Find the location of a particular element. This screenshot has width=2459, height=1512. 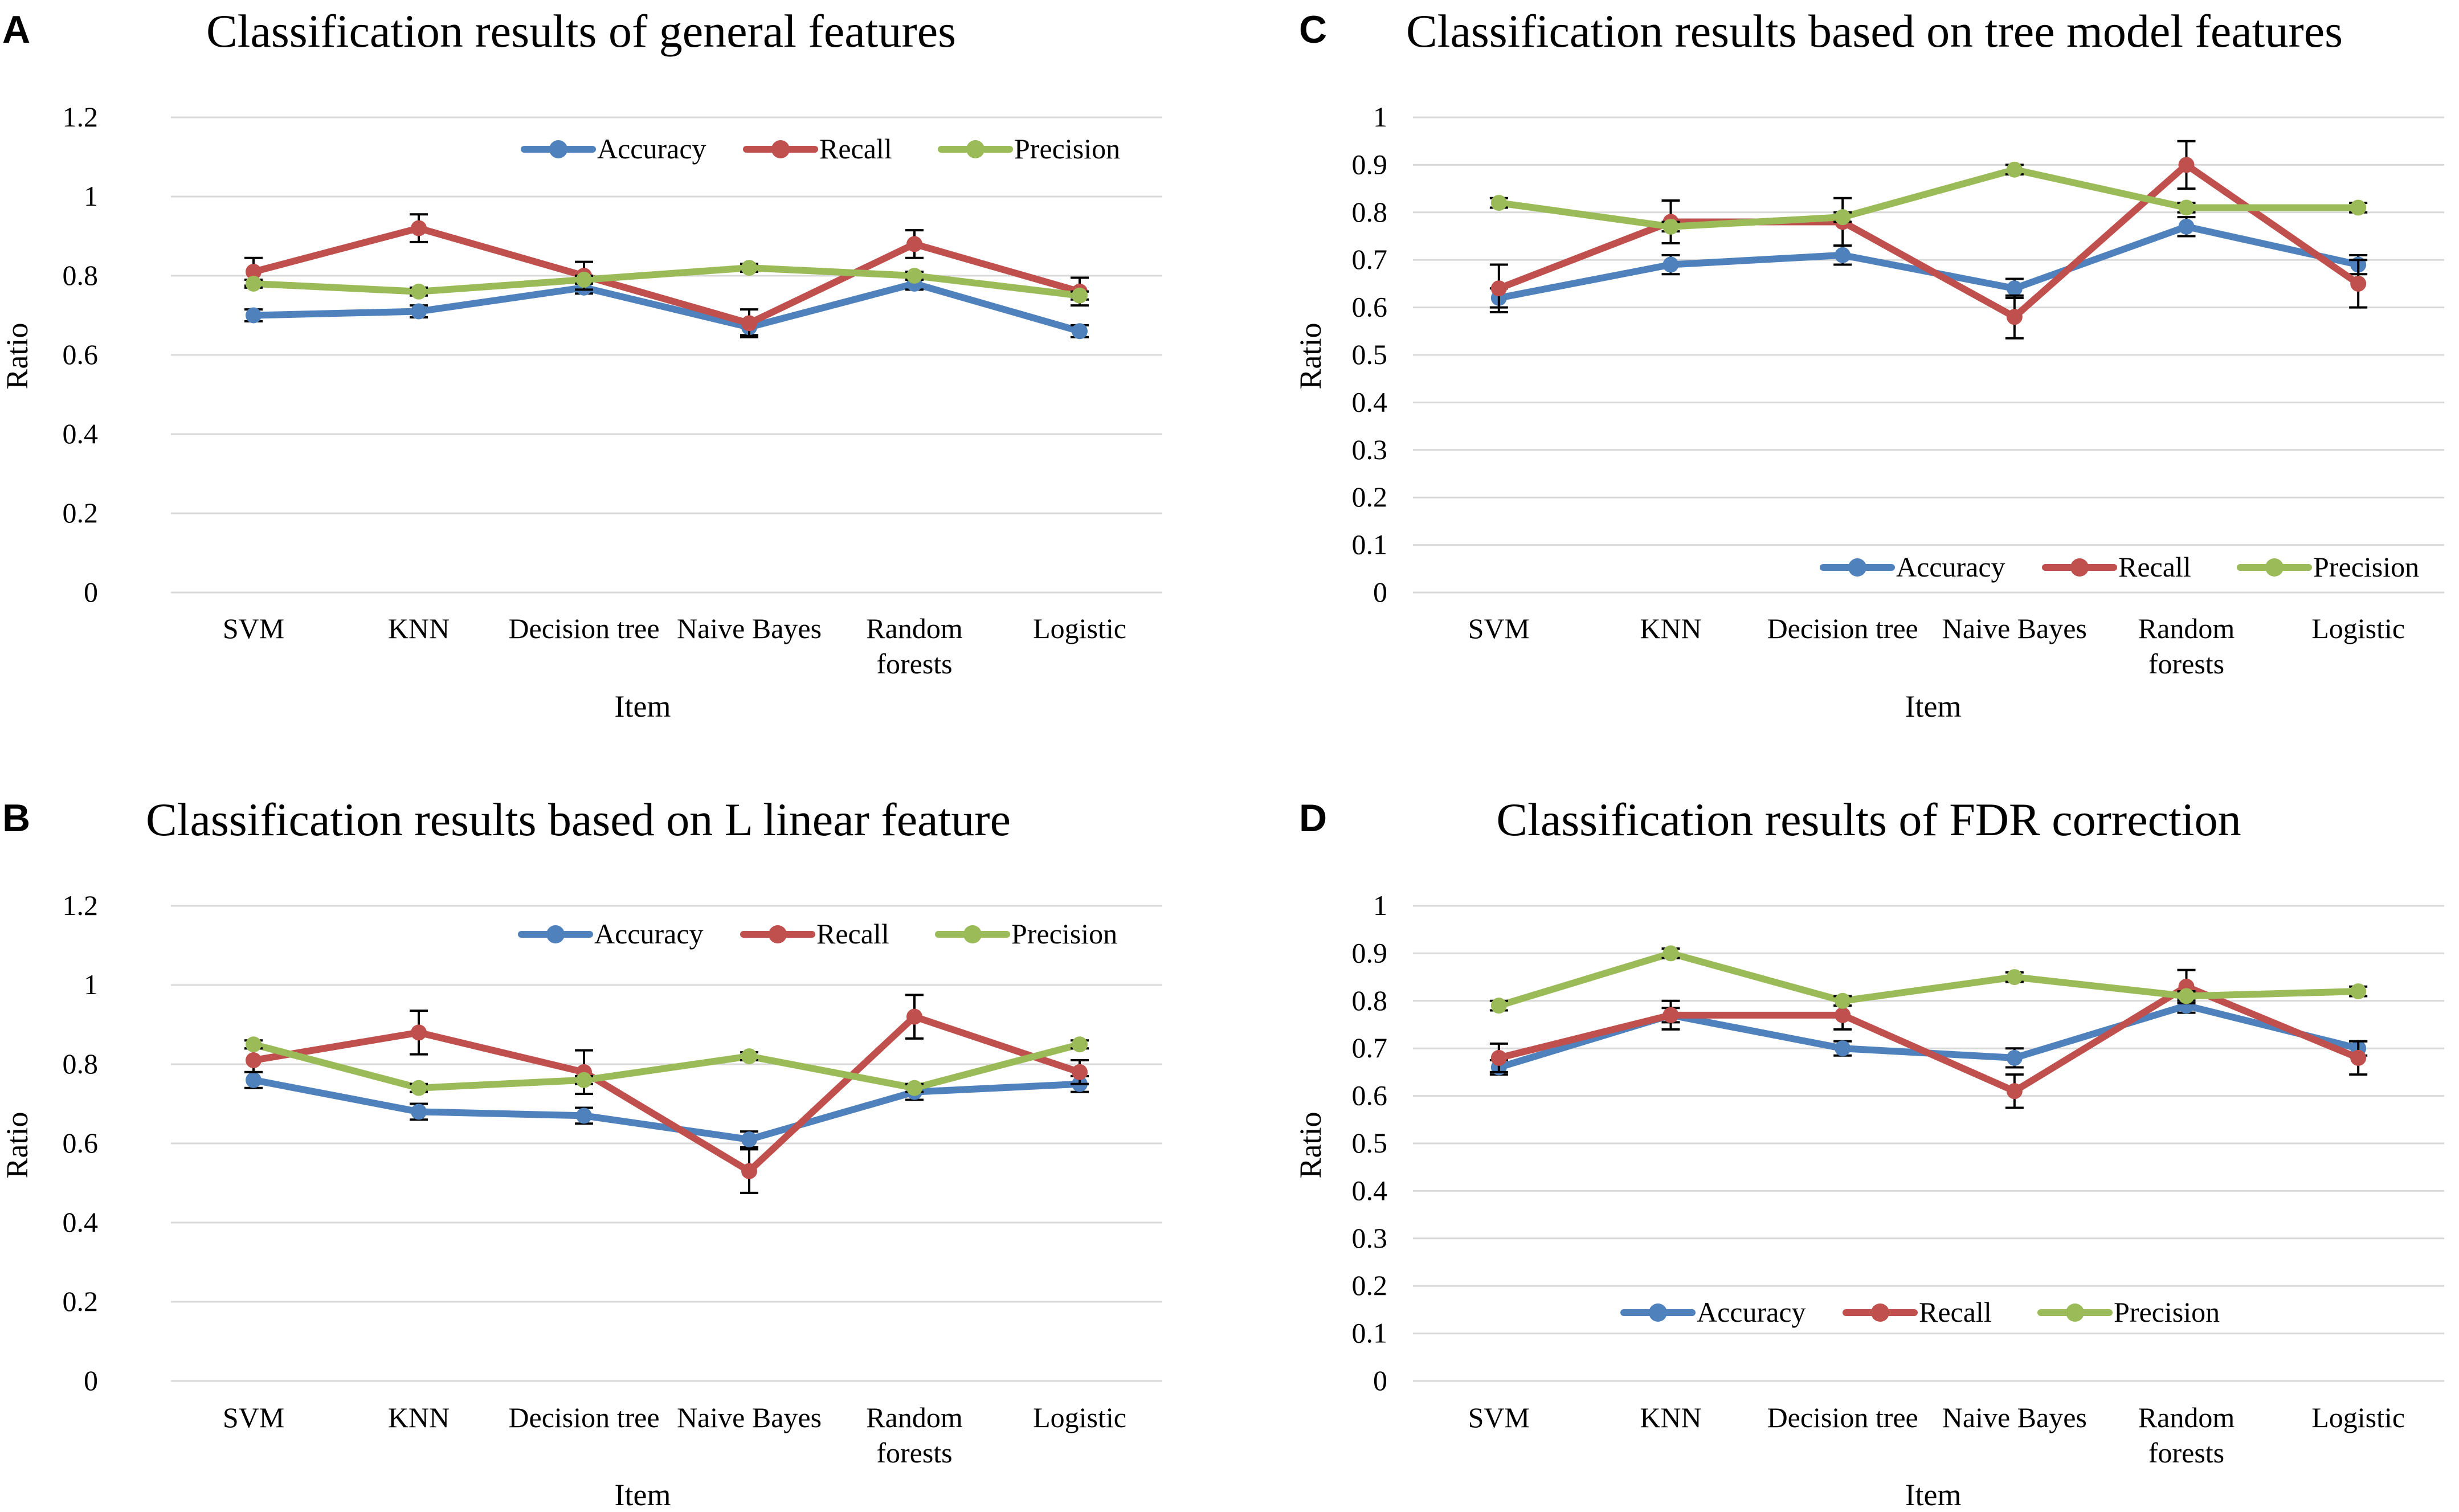

x-tick-label-line: KNN is located at coordinates (419, 628).